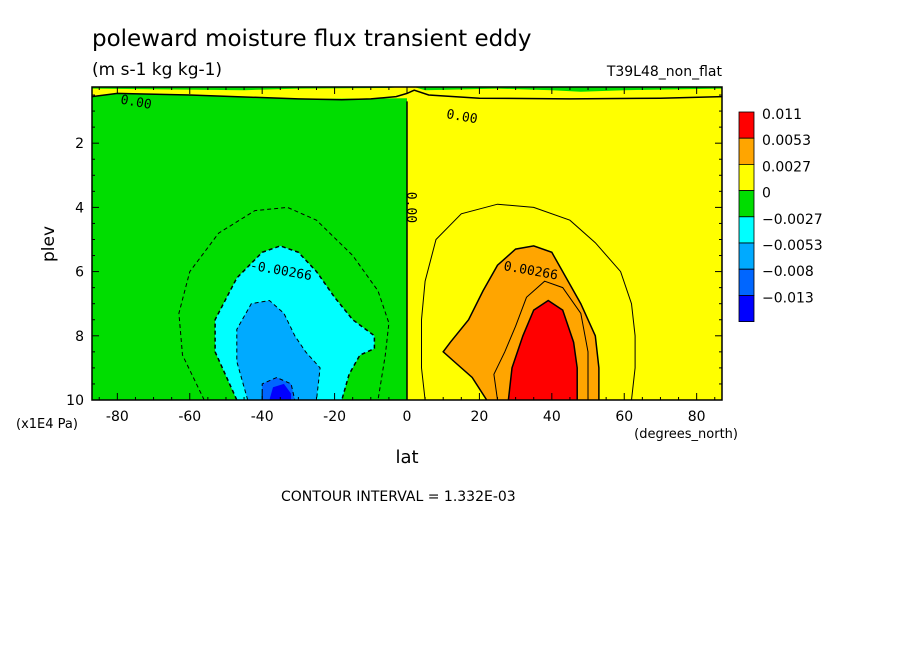  I want to click on y-tick-label: 6, so click(79, 273).